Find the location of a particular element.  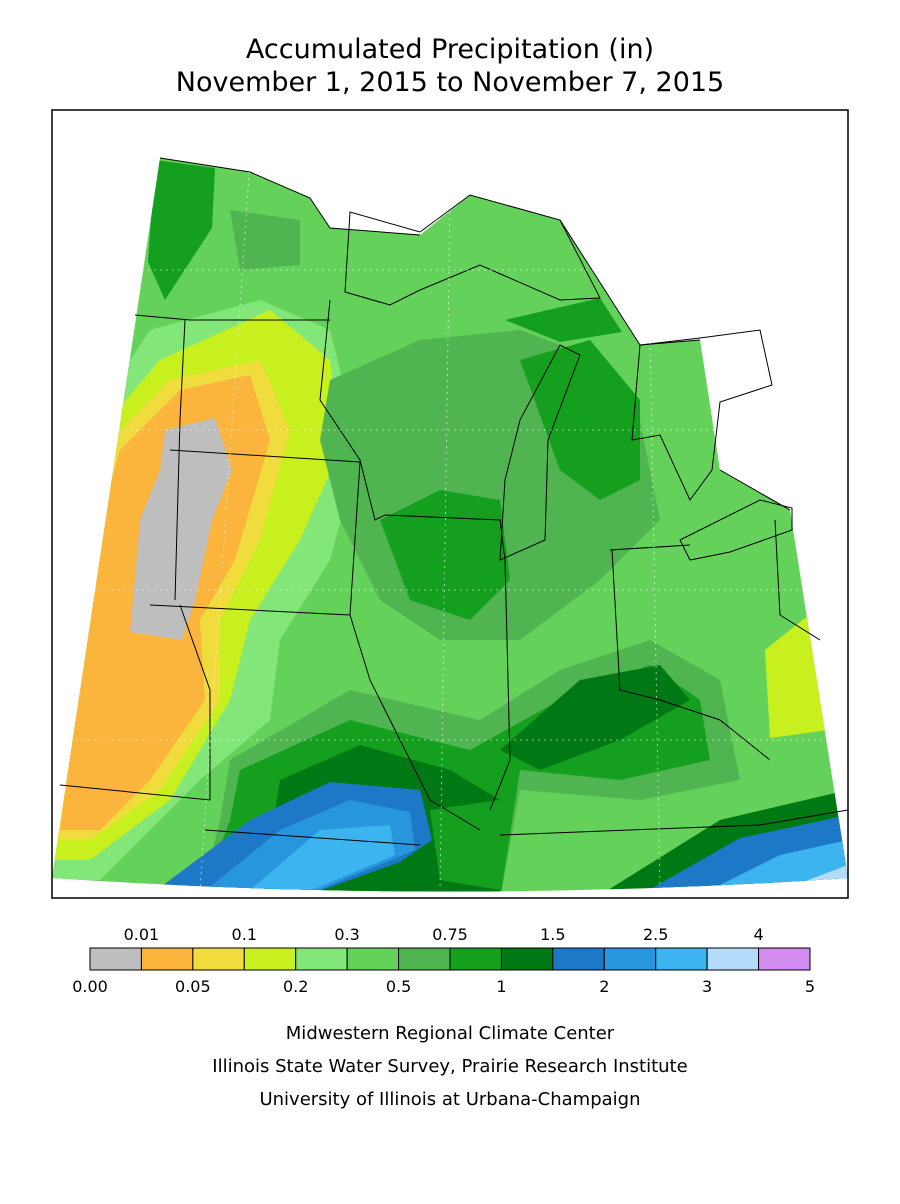

lake-michigan is located at coordinates (540, 452).